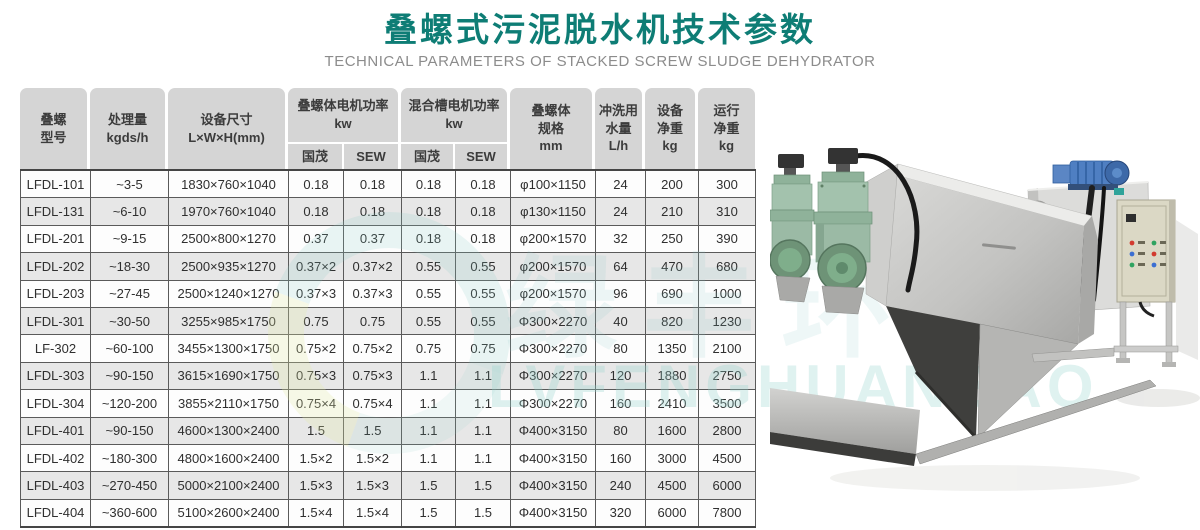  Describe the element at coordinates (618, 128) in the screenshot. I see `header-wash-water: 冲洗用 水量 L/h` at that location.